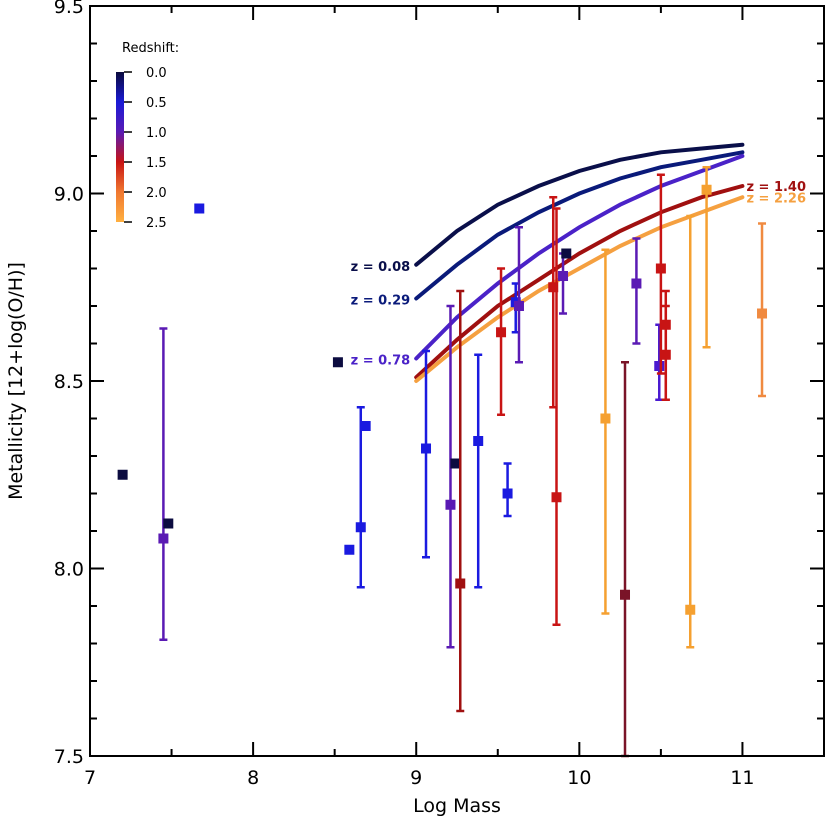 The width and height of the screenshot is (830, 830). Describe the element at coordinates (457, 806) in the screenshot. I see `x-axis-label: Log Mass` at that location.